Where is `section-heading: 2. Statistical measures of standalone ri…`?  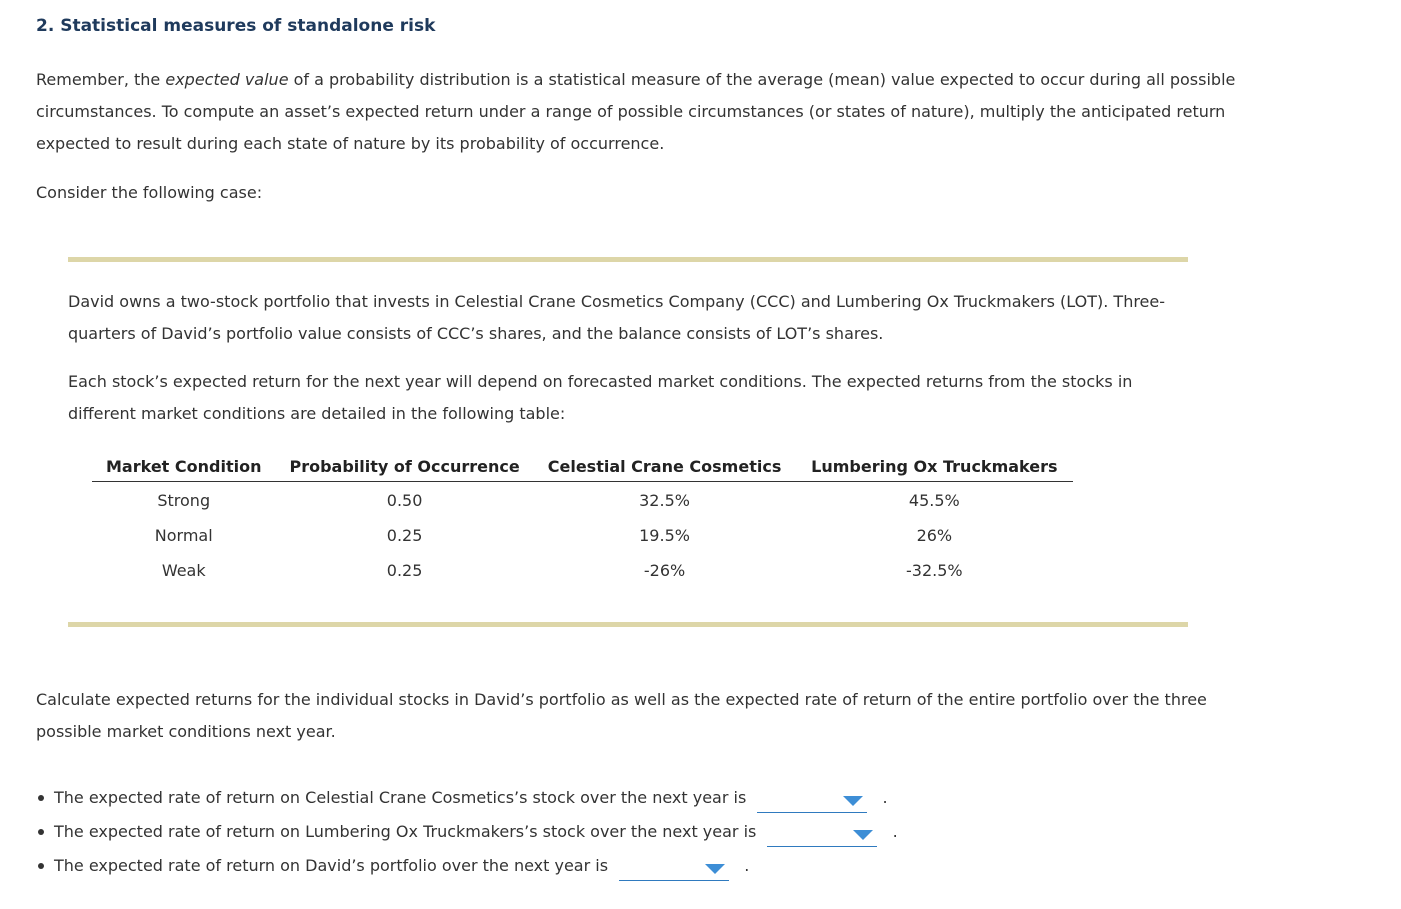
section-heading: 2. Statistical measures of standalone ri… is located at coordinates (236, 26).